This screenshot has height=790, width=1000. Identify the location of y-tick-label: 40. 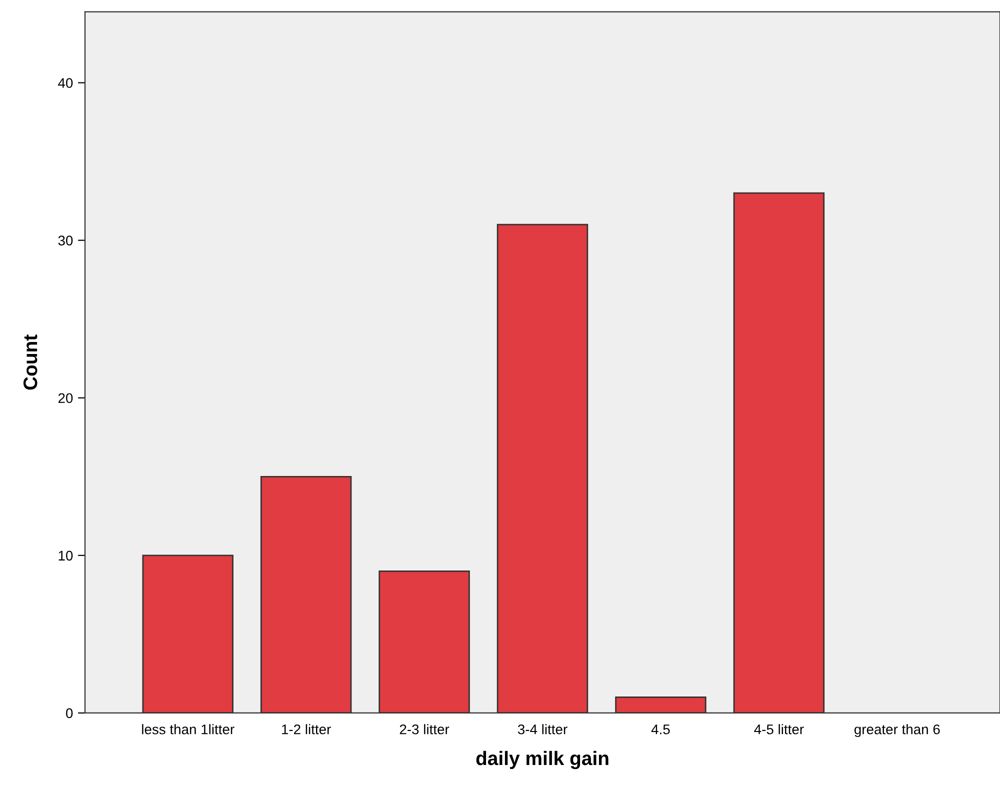
(65, 83).